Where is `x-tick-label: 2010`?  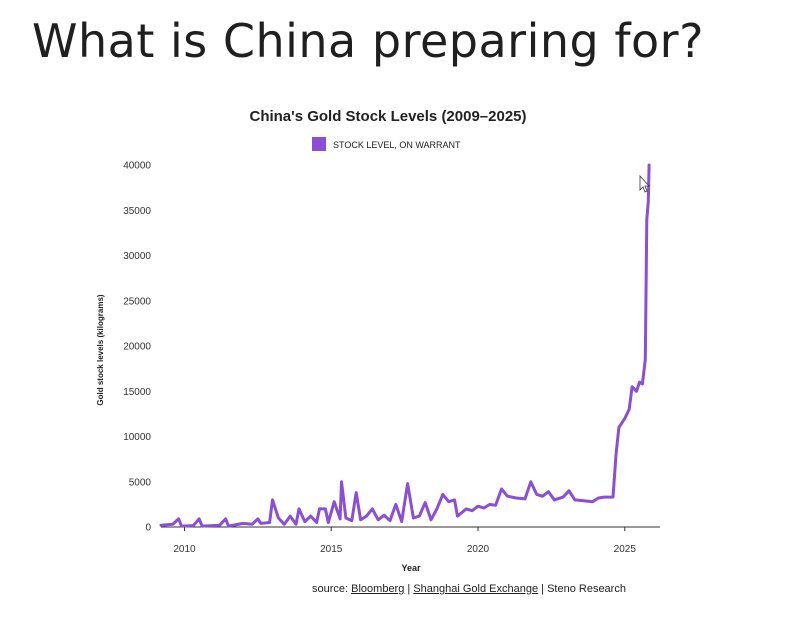 x-tick-label: 2010 is located at coordinates (184, 549).